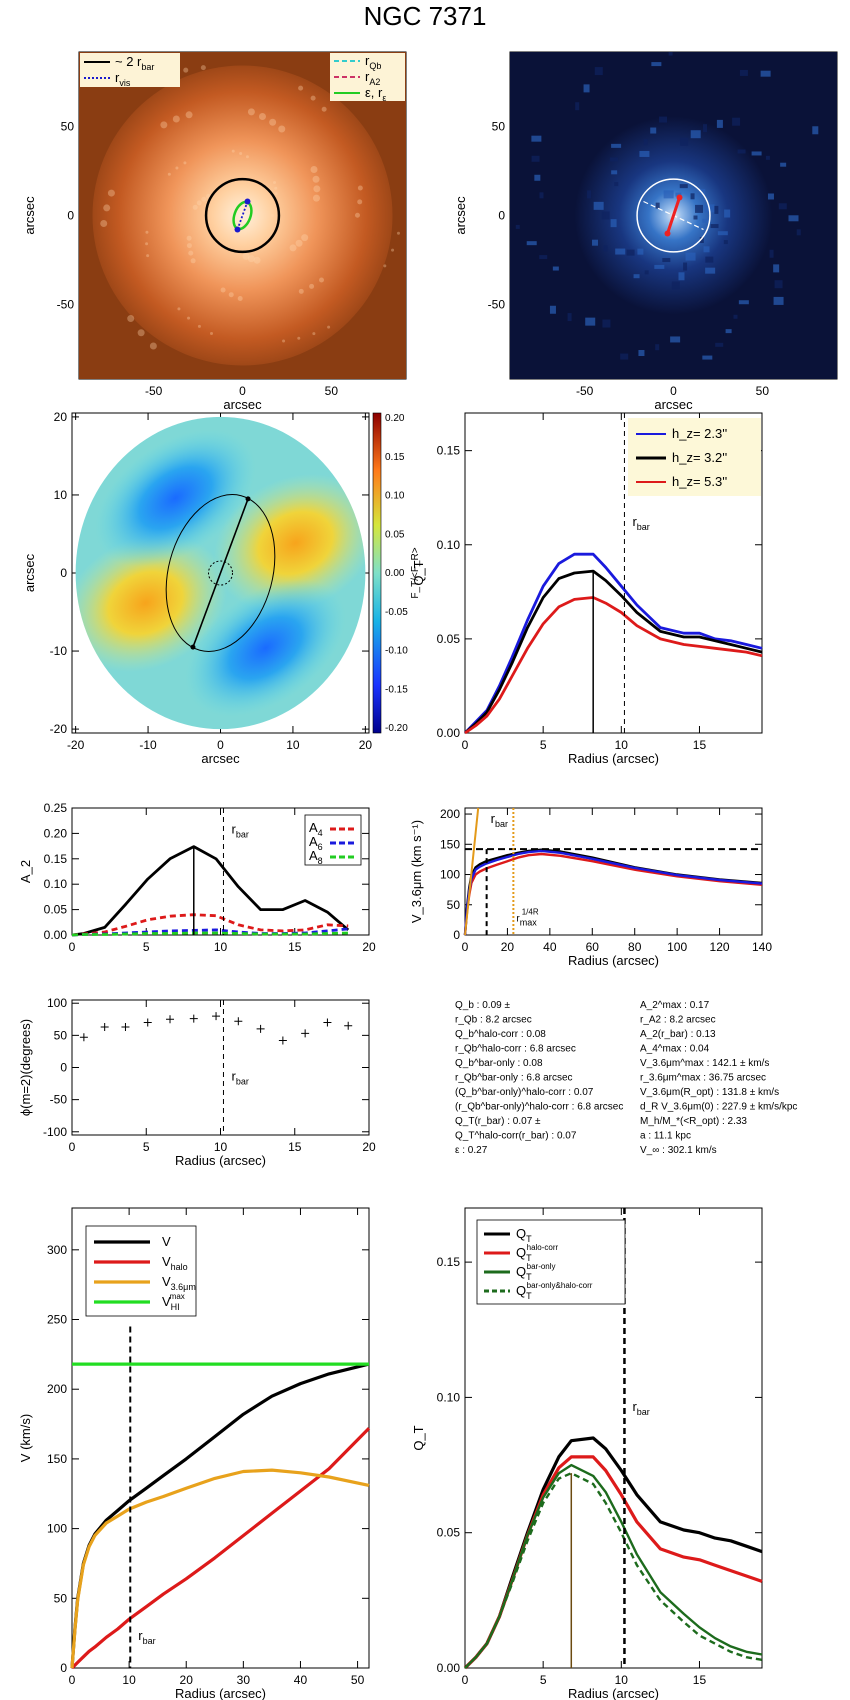 Image resolution: width=850 pixels, height=1700 pixels. What do you see at coordinates (56, 884) in the screenshot?
I see `y-tick-label: 0.10` at bounding box center [56, 884].